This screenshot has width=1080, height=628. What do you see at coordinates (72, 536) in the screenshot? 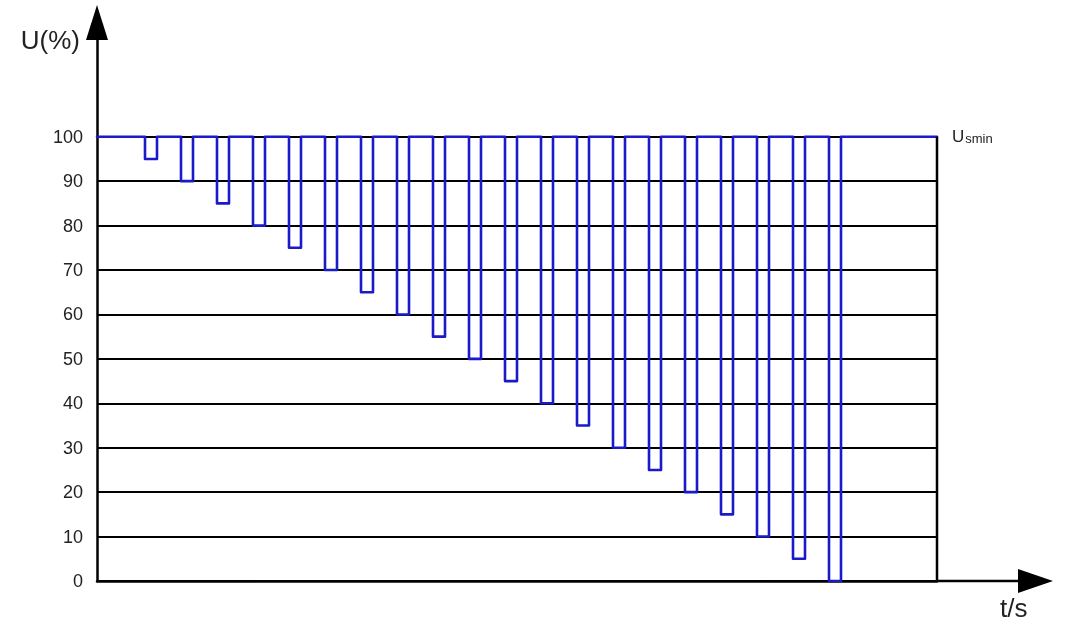
I see `y-tick-label: 10` at bounding box center [72, 536].